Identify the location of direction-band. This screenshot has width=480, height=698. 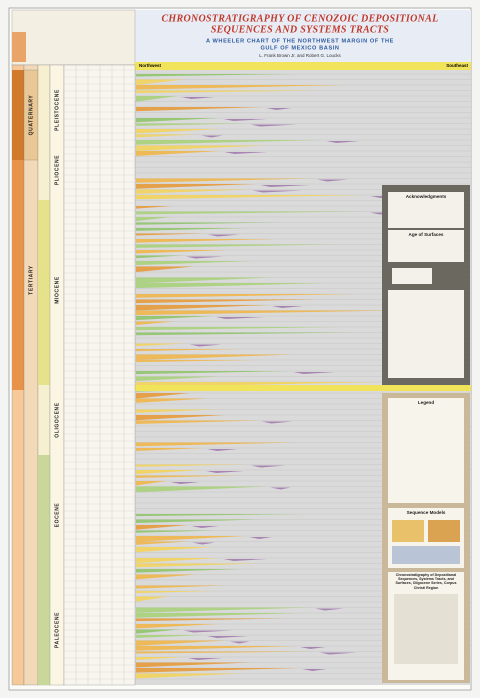
(303, 66).